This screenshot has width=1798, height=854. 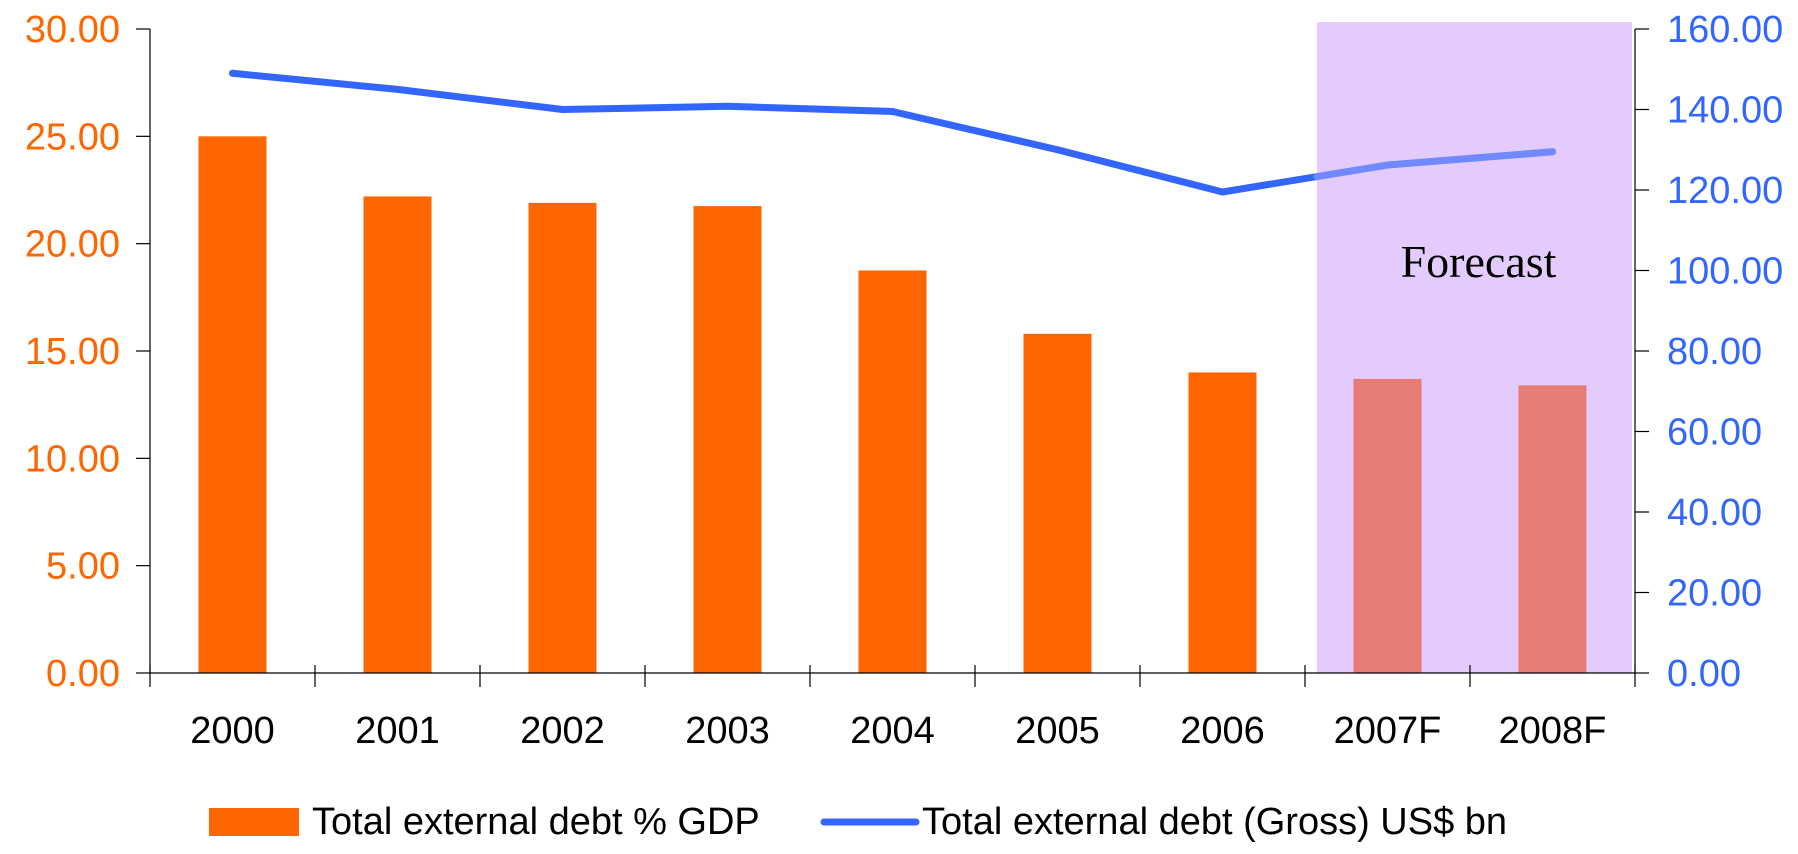 What do you see at coordinates (1725, 191) in the screenshot?
I see `y-right-tick-label: 120.00` at bounding box center [1725, 191].